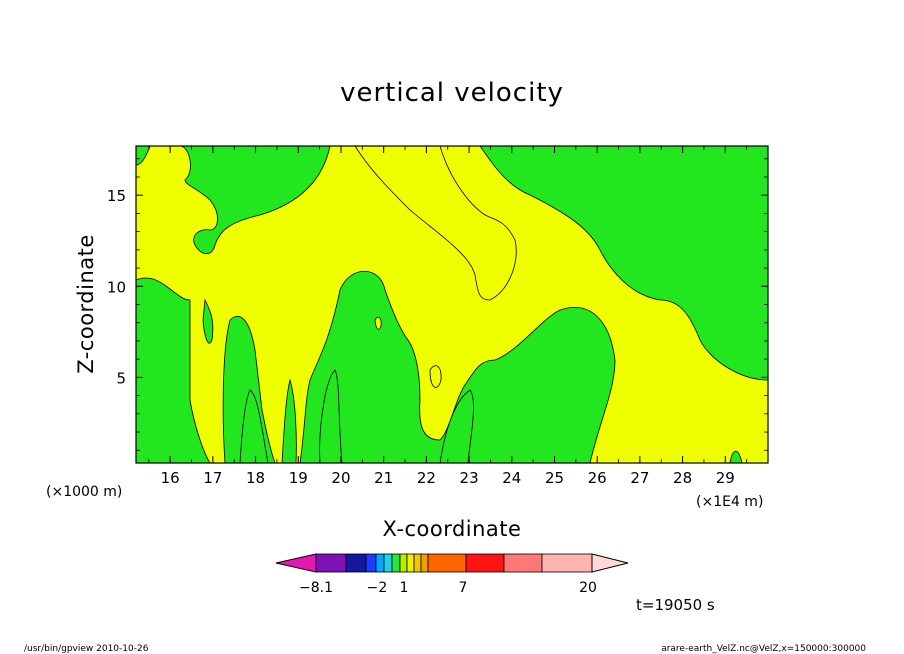 Image resolution: width=904 pixels, height=654 pixels. Describe the element at coordinates (377, 588) in the screenshot. I see `colorbar-label: −2` at that location.